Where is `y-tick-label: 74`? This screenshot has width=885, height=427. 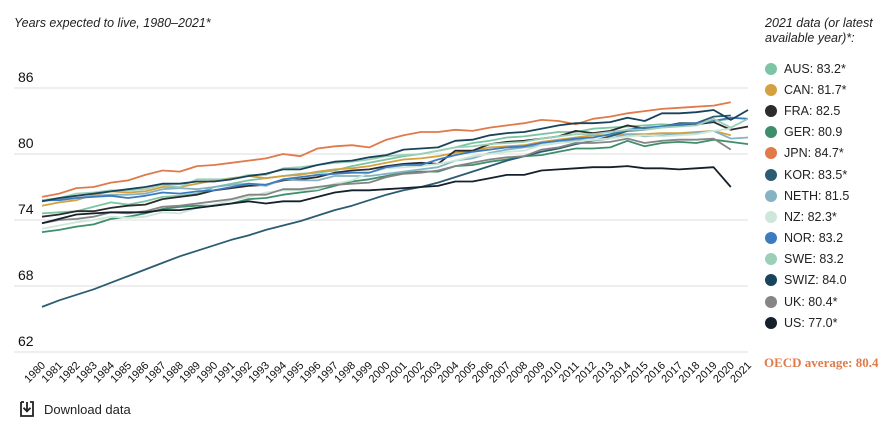
y-tick-label: 74 is located at coordinates (26, 209).